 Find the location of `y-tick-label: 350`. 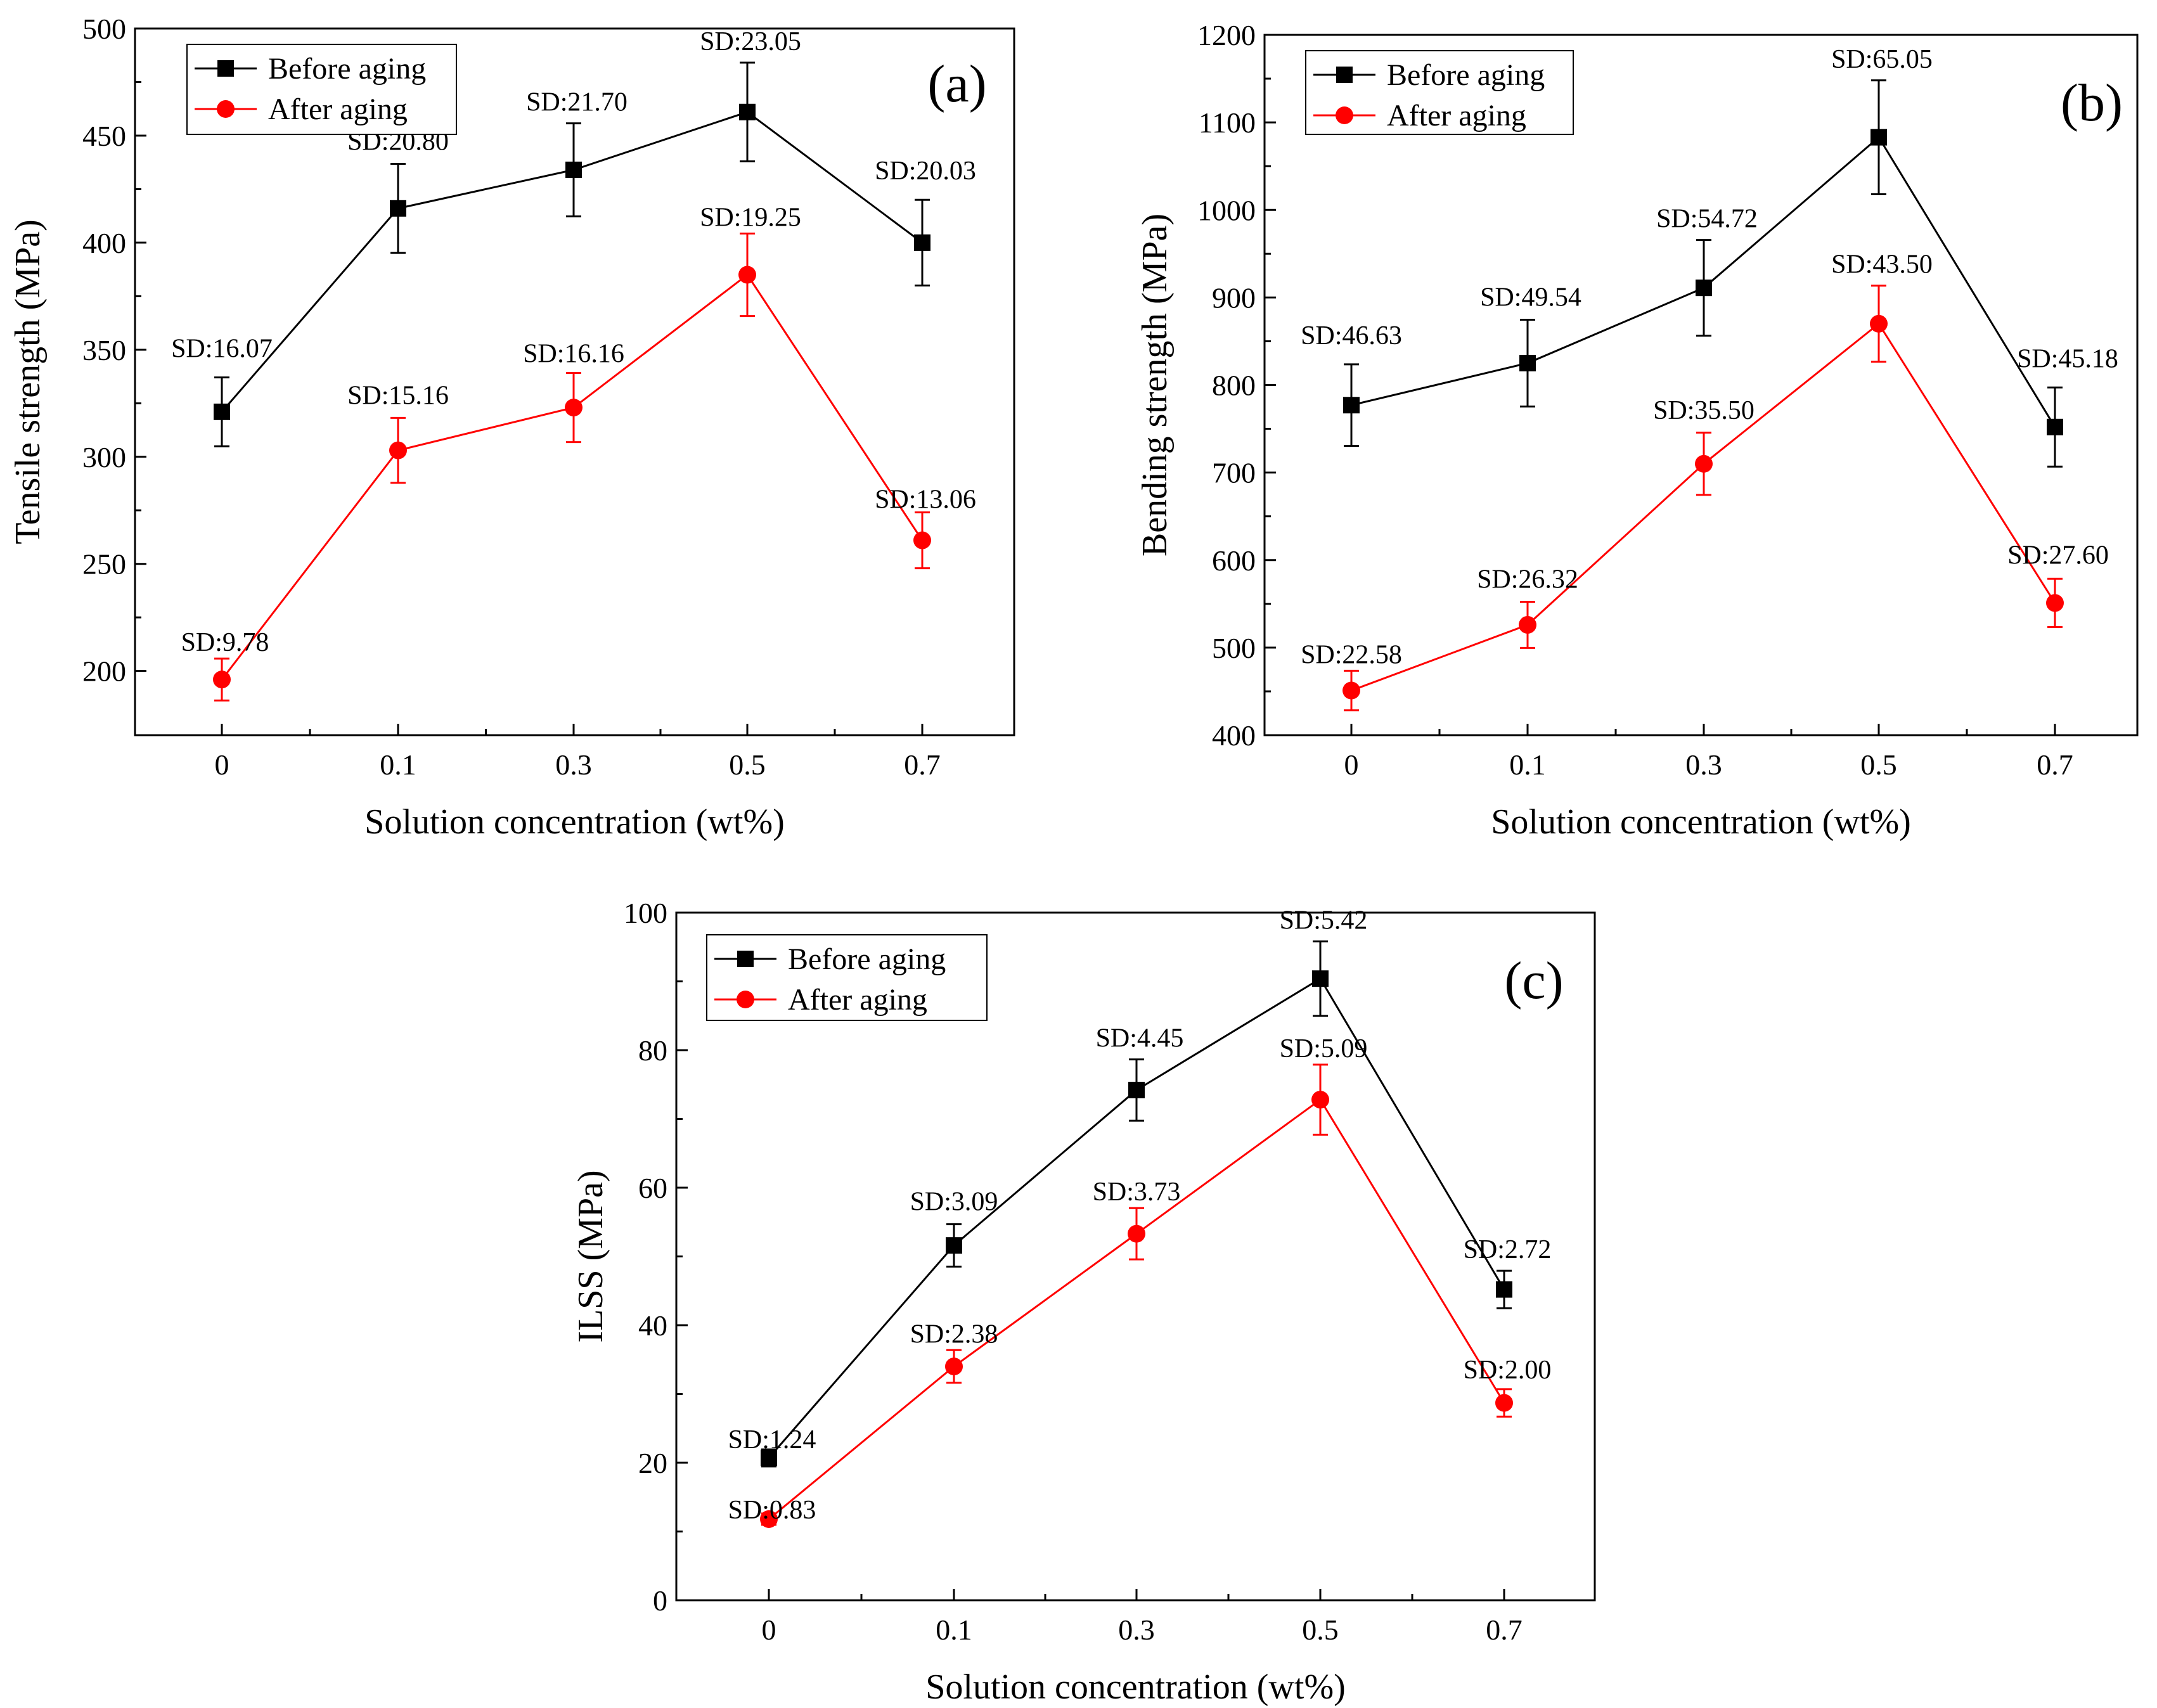

y-tick-label: 350 is located at coordinates (104, 350).